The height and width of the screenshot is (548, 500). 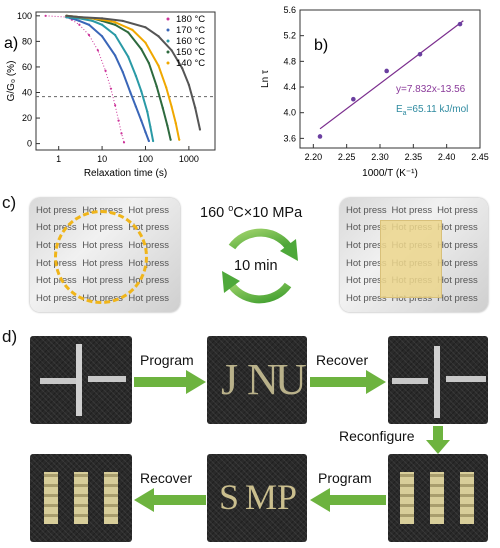 I want to click on photo-letter: S, so click(x=229, y=497).